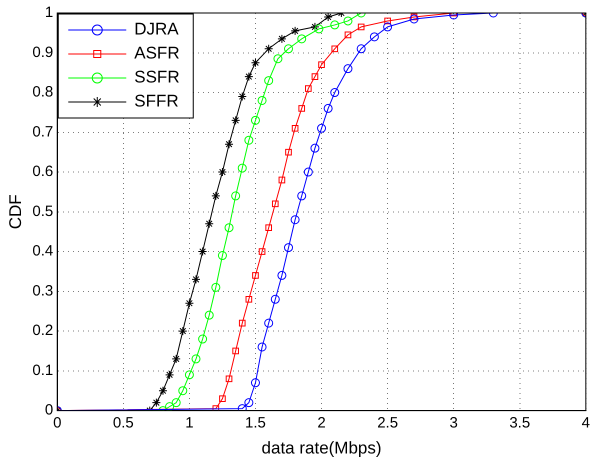 The image size is (594, 463). What do you see at coordinates (15, 212) in the screenshot?
I see `y-axis-title: CDF` at bounding box center [15, 212].